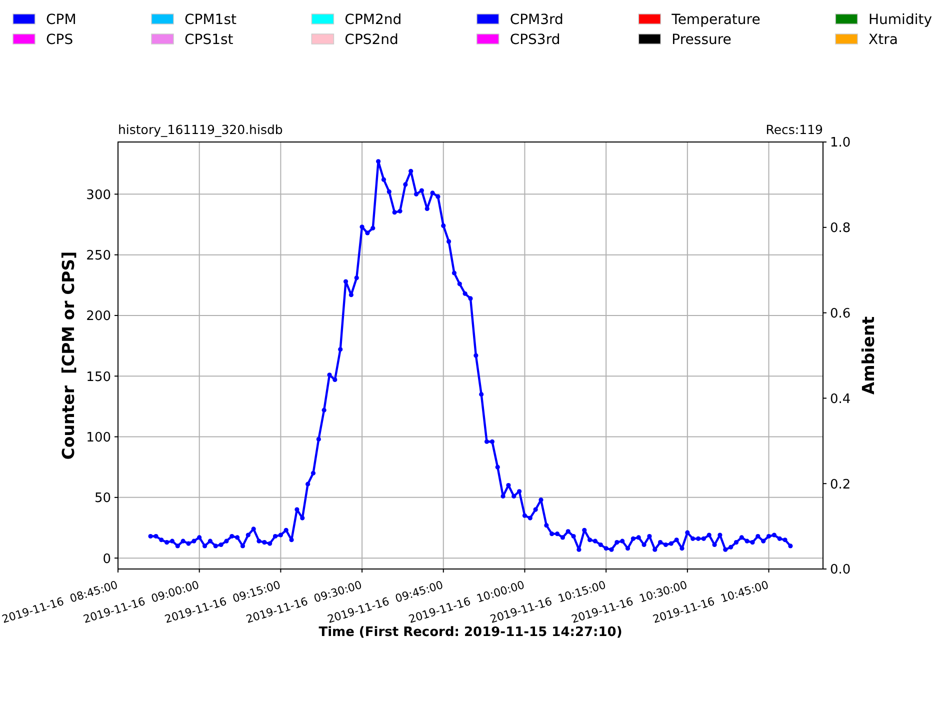 The height and width of the screenshot is (711, 946). What do you see at coordinates (98, 438) in the screenshot?
I see `y-tick-label: 100` at bounding box center [98, 438].